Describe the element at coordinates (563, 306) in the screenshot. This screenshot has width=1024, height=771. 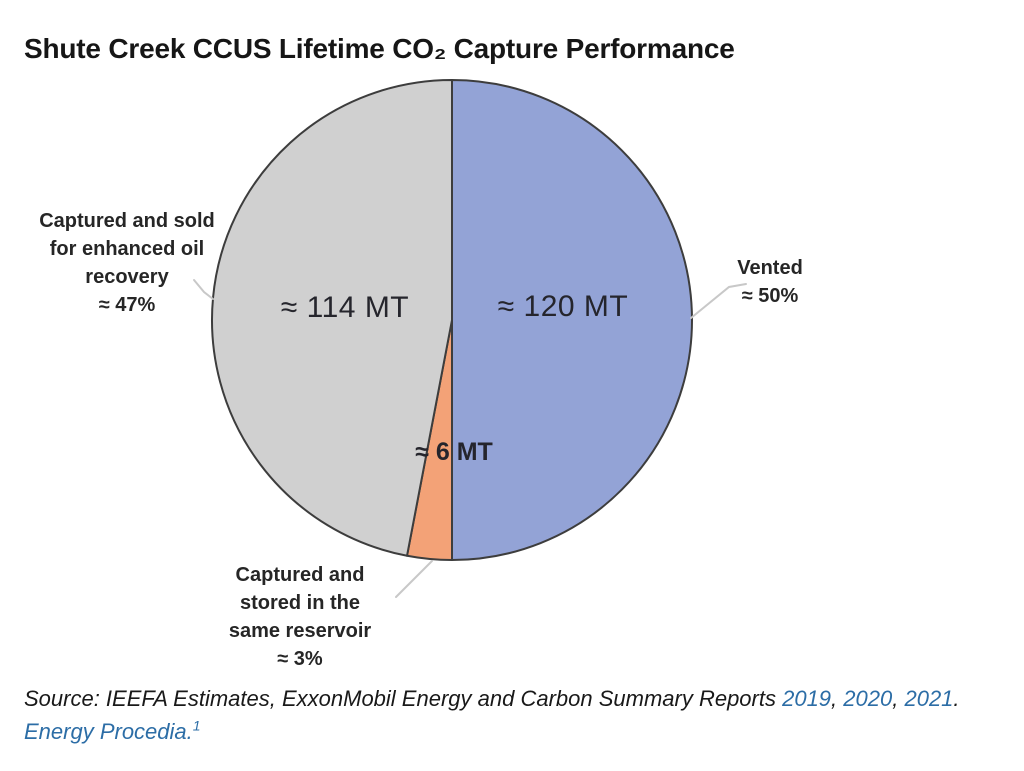
I see `value-label-vented: ≈ 120 MT` at that location.